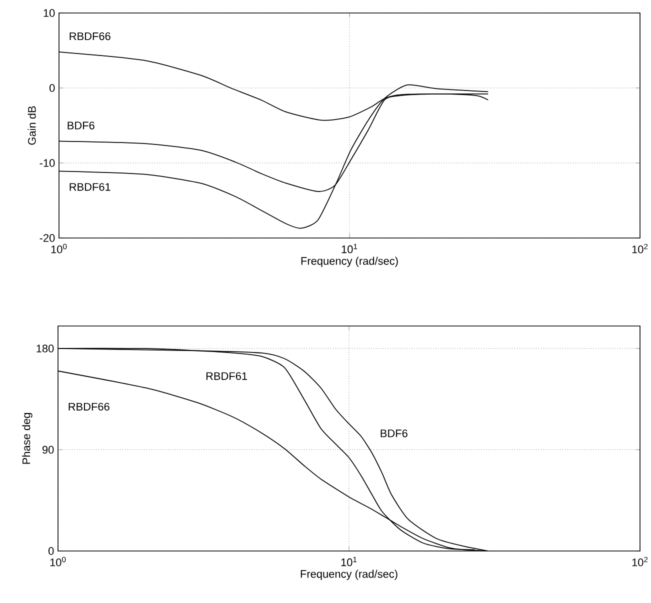  I want to click on y-tick-label: 10, so click(49, 13).